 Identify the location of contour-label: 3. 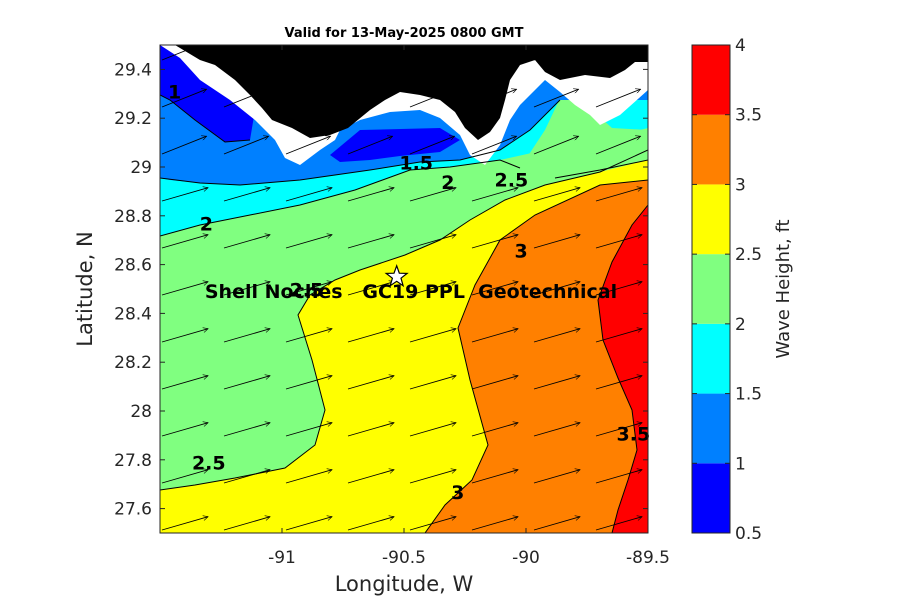
(521, 251).